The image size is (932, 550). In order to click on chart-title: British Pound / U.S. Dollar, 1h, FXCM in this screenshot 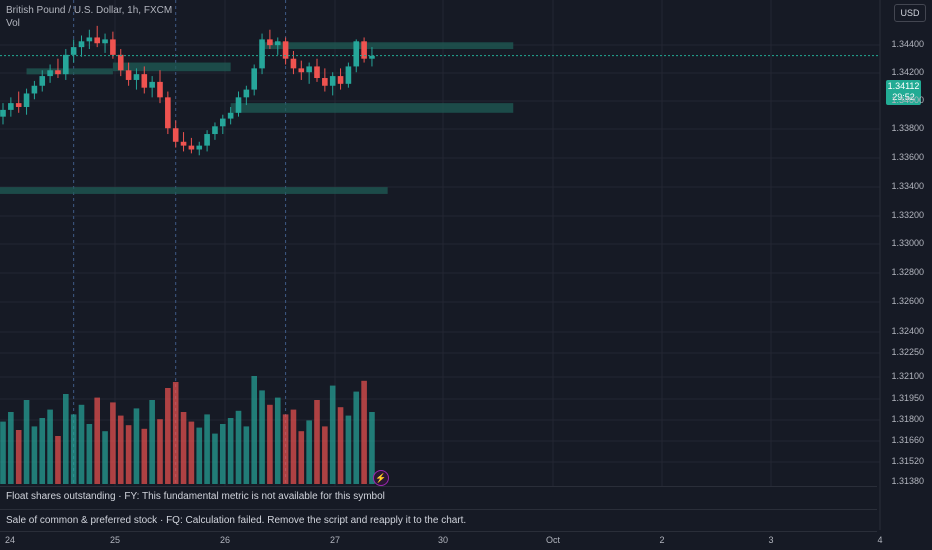, I will do `click(89, 10)`.